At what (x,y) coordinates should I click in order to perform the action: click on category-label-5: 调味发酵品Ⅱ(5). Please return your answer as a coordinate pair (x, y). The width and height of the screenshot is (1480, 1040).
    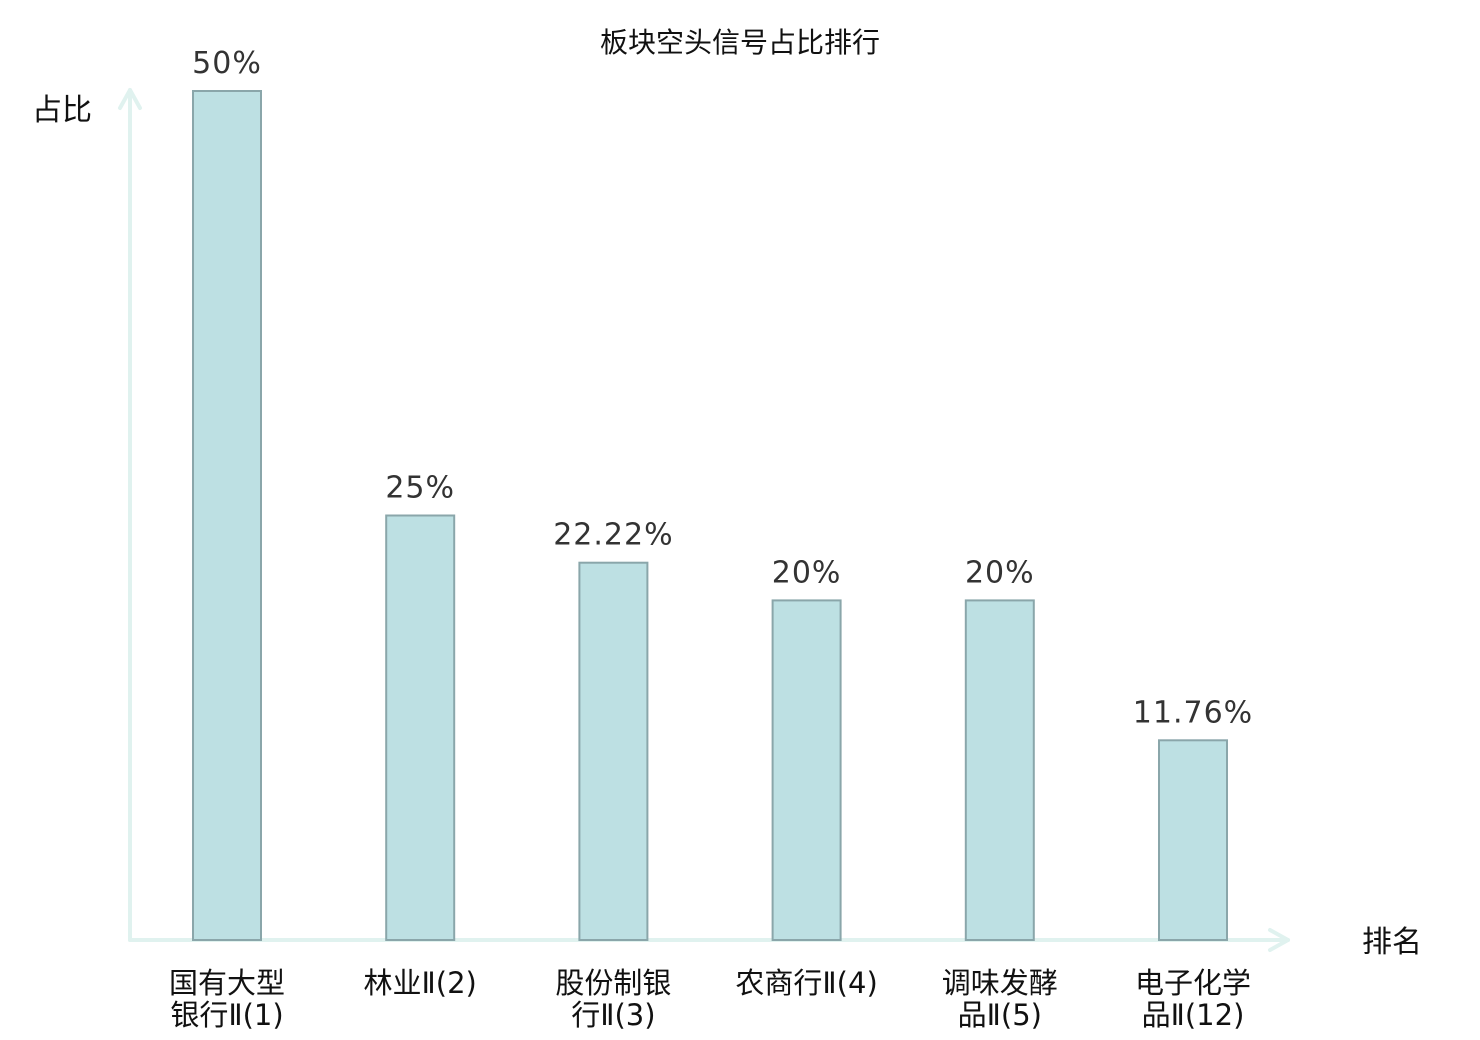
    Looking at the image, I should click on (1000, 999).